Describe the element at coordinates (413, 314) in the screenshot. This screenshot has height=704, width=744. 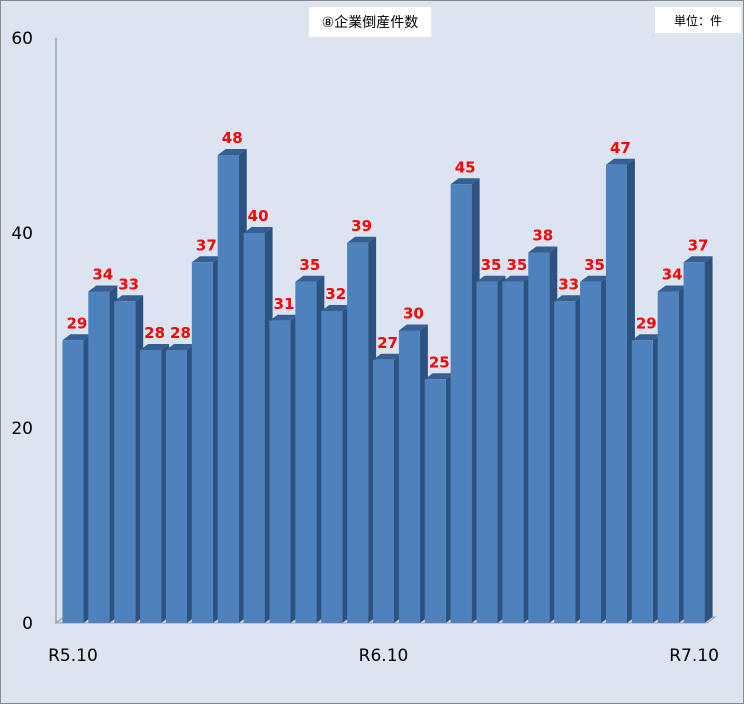
I see `data-label: 30` at that location.